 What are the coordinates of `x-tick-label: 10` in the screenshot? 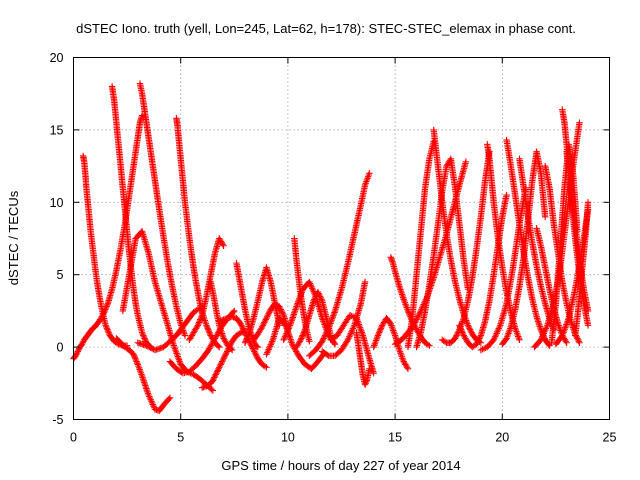 It's located at (288, 438).